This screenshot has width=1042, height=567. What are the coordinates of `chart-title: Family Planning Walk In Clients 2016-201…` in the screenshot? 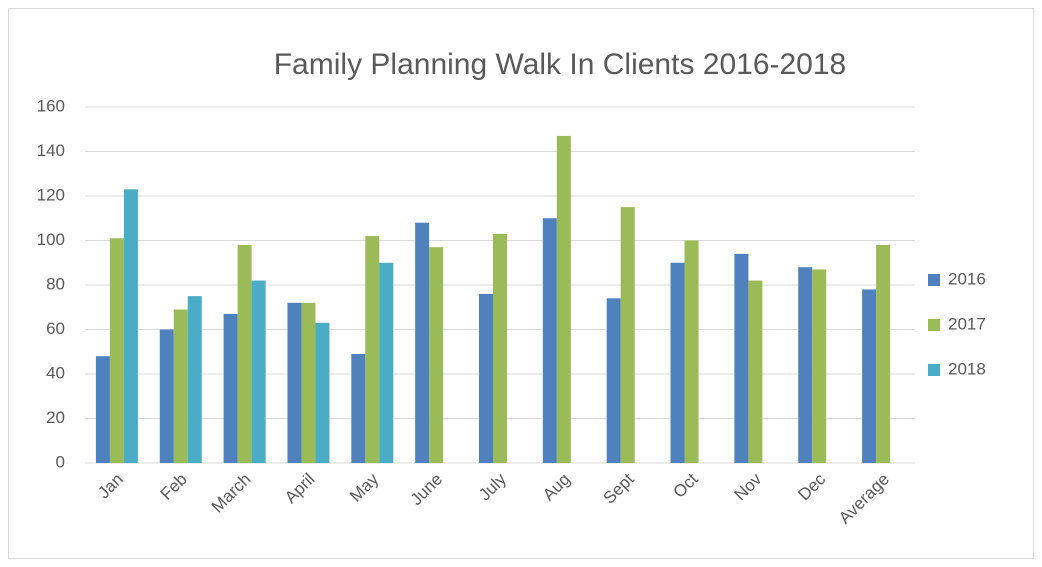 It's located at (560, 64).